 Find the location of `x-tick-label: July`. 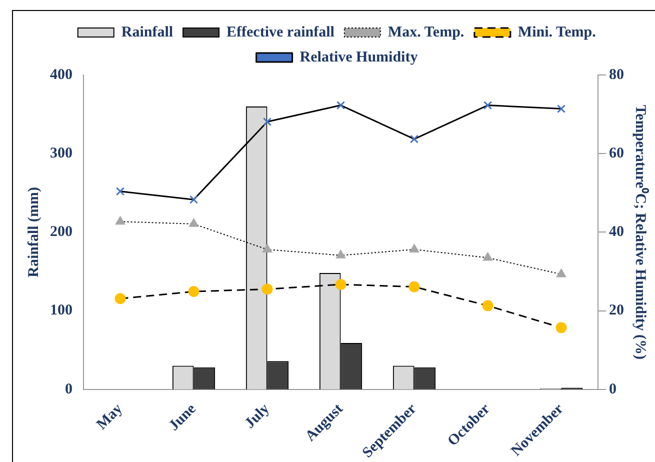

x-tick-label: July is located at coordinates (258, 416).